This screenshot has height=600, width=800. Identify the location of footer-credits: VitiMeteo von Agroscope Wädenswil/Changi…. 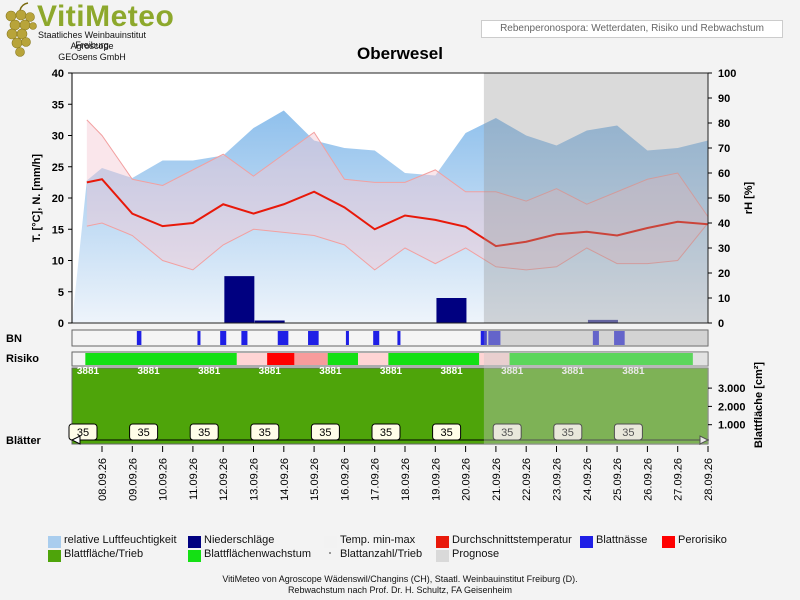
(400, 579).